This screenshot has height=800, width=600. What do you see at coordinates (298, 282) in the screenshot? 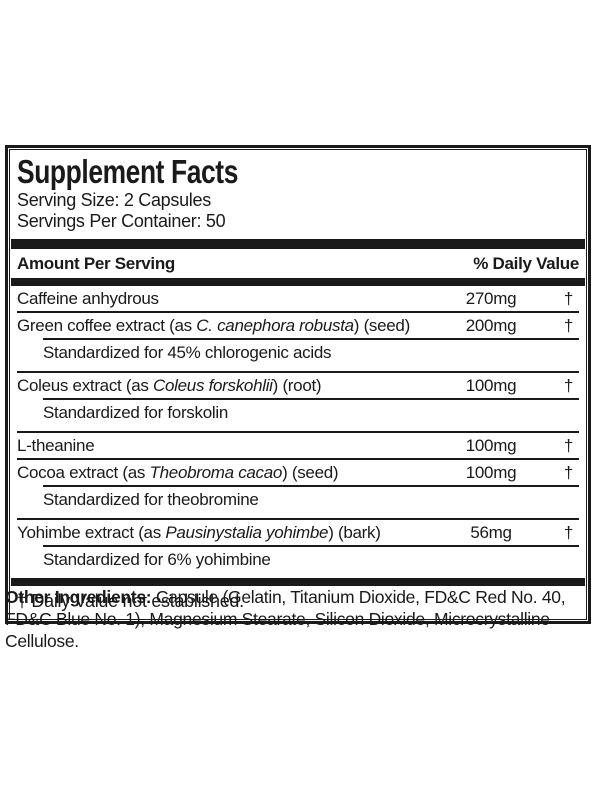
I see `separator-bar-header` at bounding box center [298, 282].